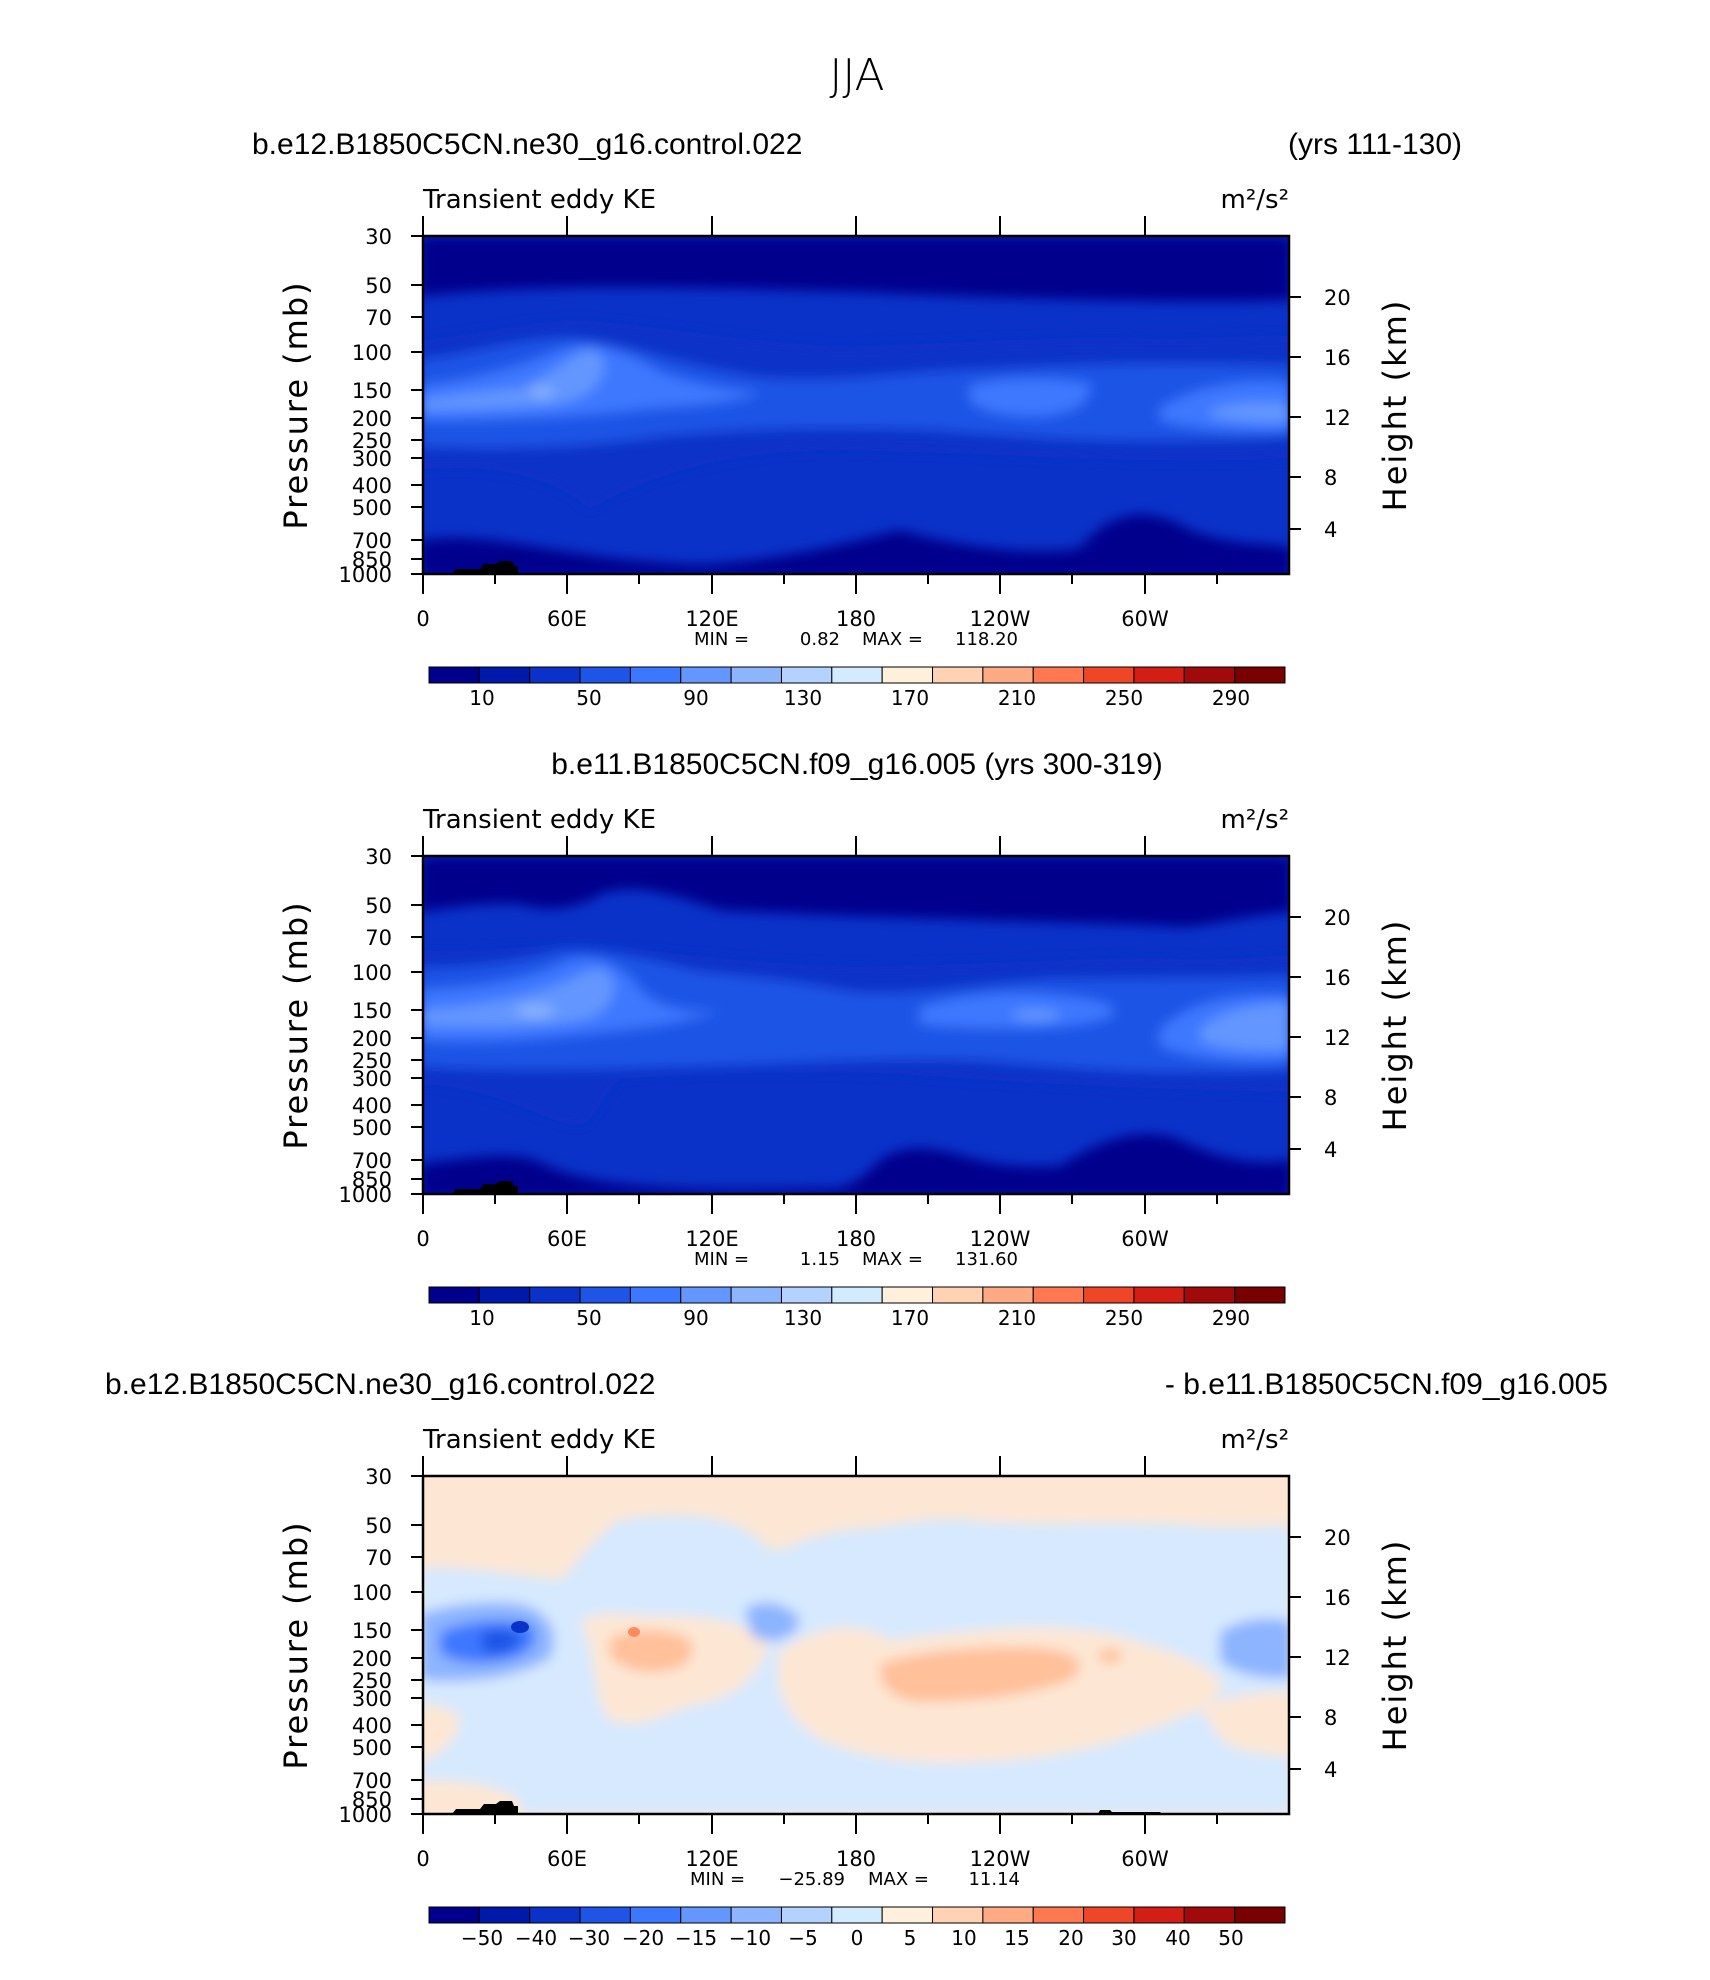 This screenshot has width=1710, height=1980. Describe the element at coordinates (589, 1938) in the screenshot. I see `colorbar-label: −30` at that location.